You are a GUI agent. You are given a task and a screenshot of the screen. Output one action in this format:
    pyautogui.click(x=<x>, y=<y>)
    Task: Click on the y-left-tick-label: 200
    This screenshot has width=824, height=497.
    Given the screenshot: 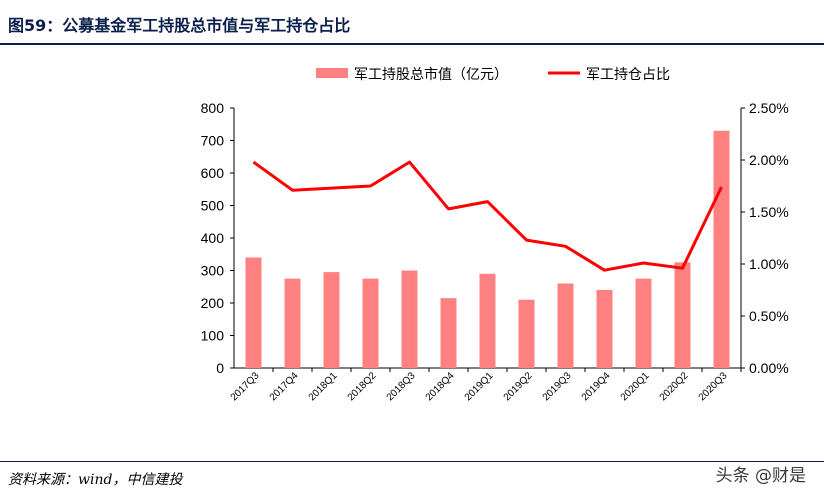 What is the action you would take?
    pyautogui.click(x=213, y=303)
    